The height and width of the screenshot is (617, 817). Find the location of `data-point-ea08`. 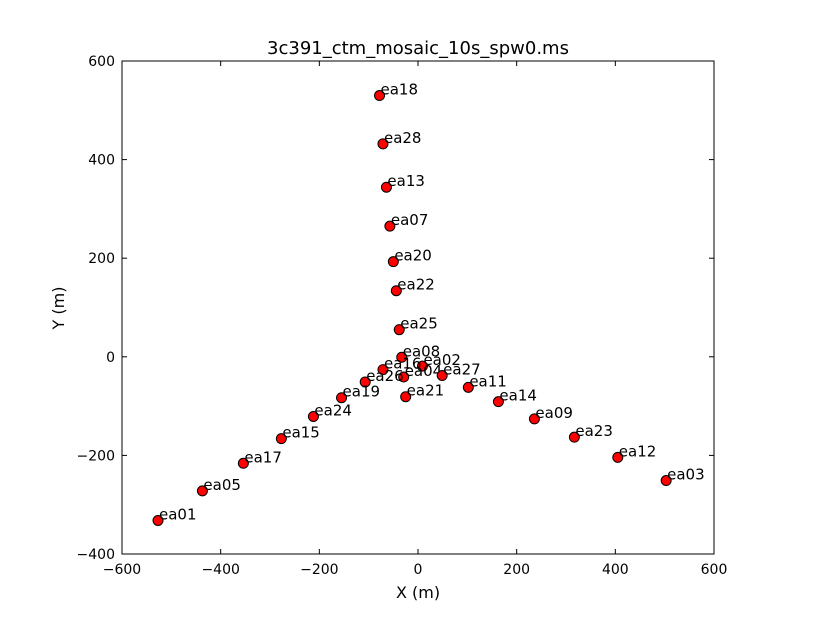

data-point-ea08 is located at coordinates (402, 357).